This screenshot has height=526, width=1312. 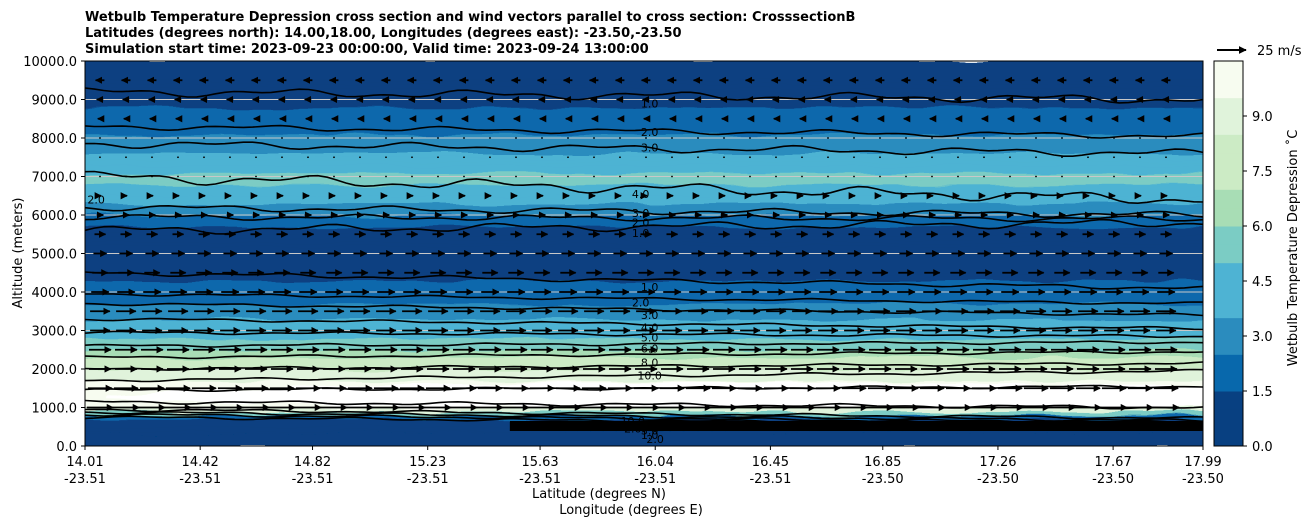 I want to click on y-tick-label: 0.0, so click(x=66, y=447).